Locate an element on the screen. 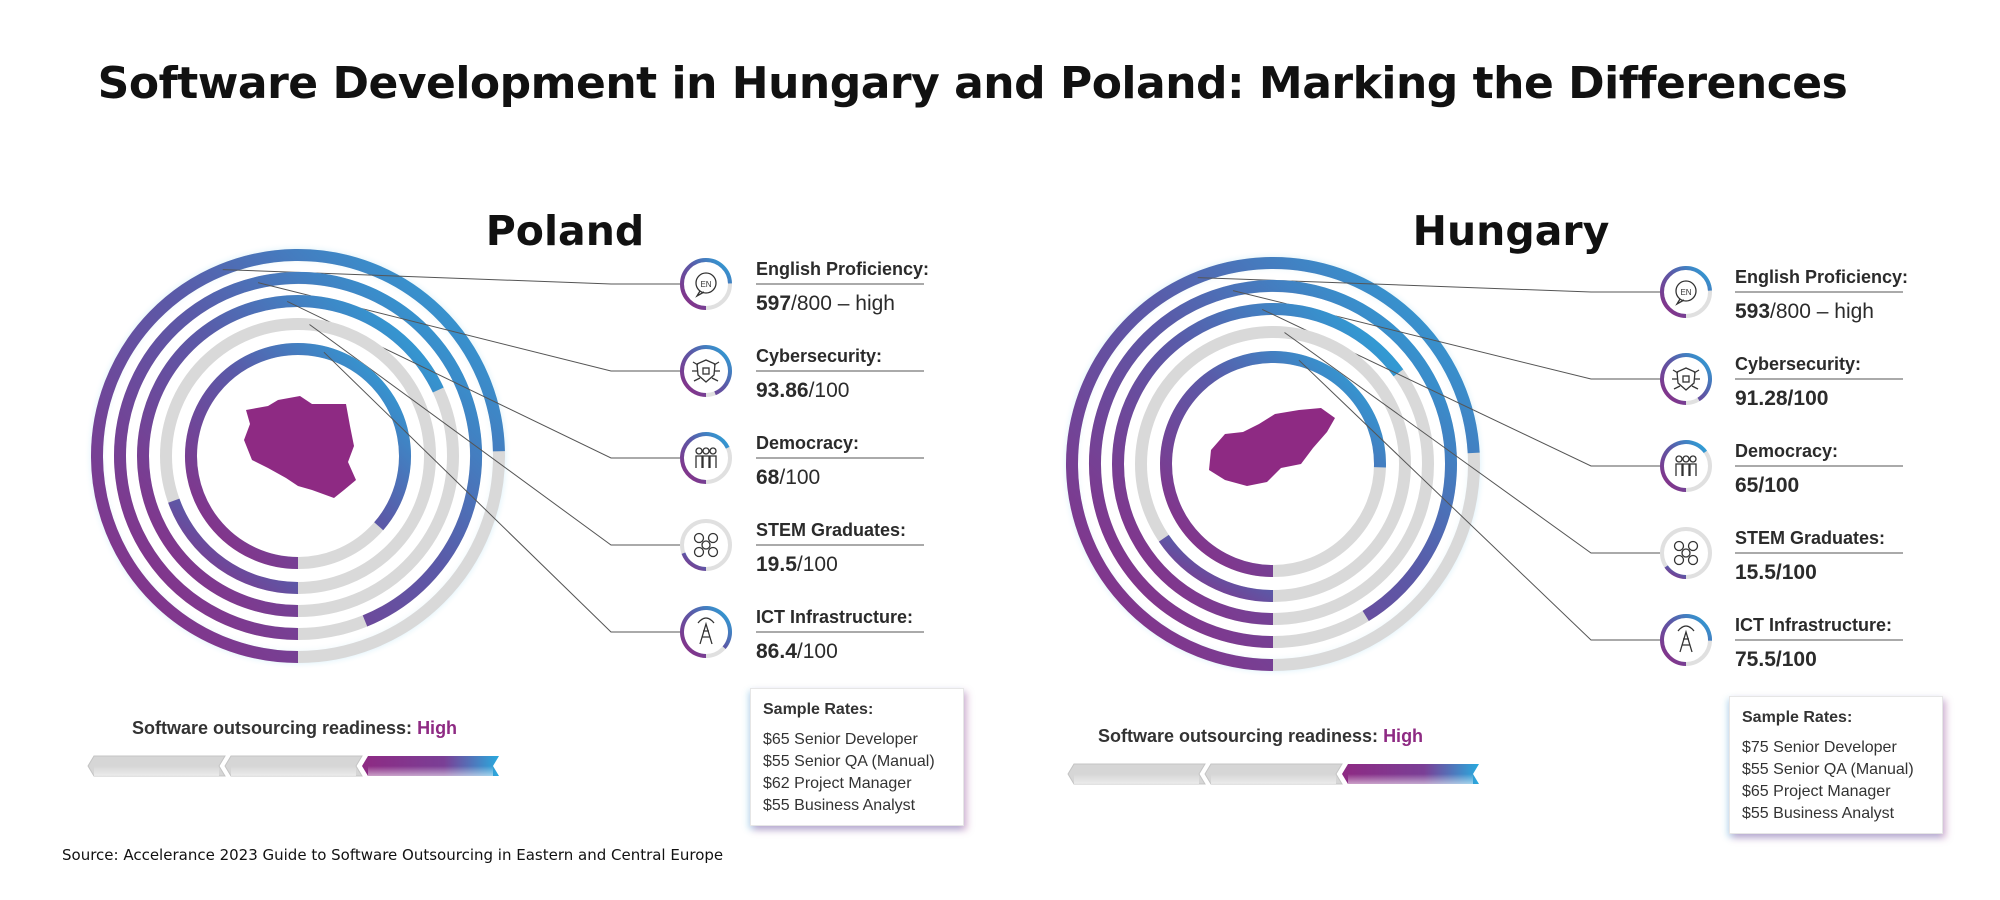 The image size is (2000, 900). metric-value-strong: 86.4 is located at coordinates (776, 651).